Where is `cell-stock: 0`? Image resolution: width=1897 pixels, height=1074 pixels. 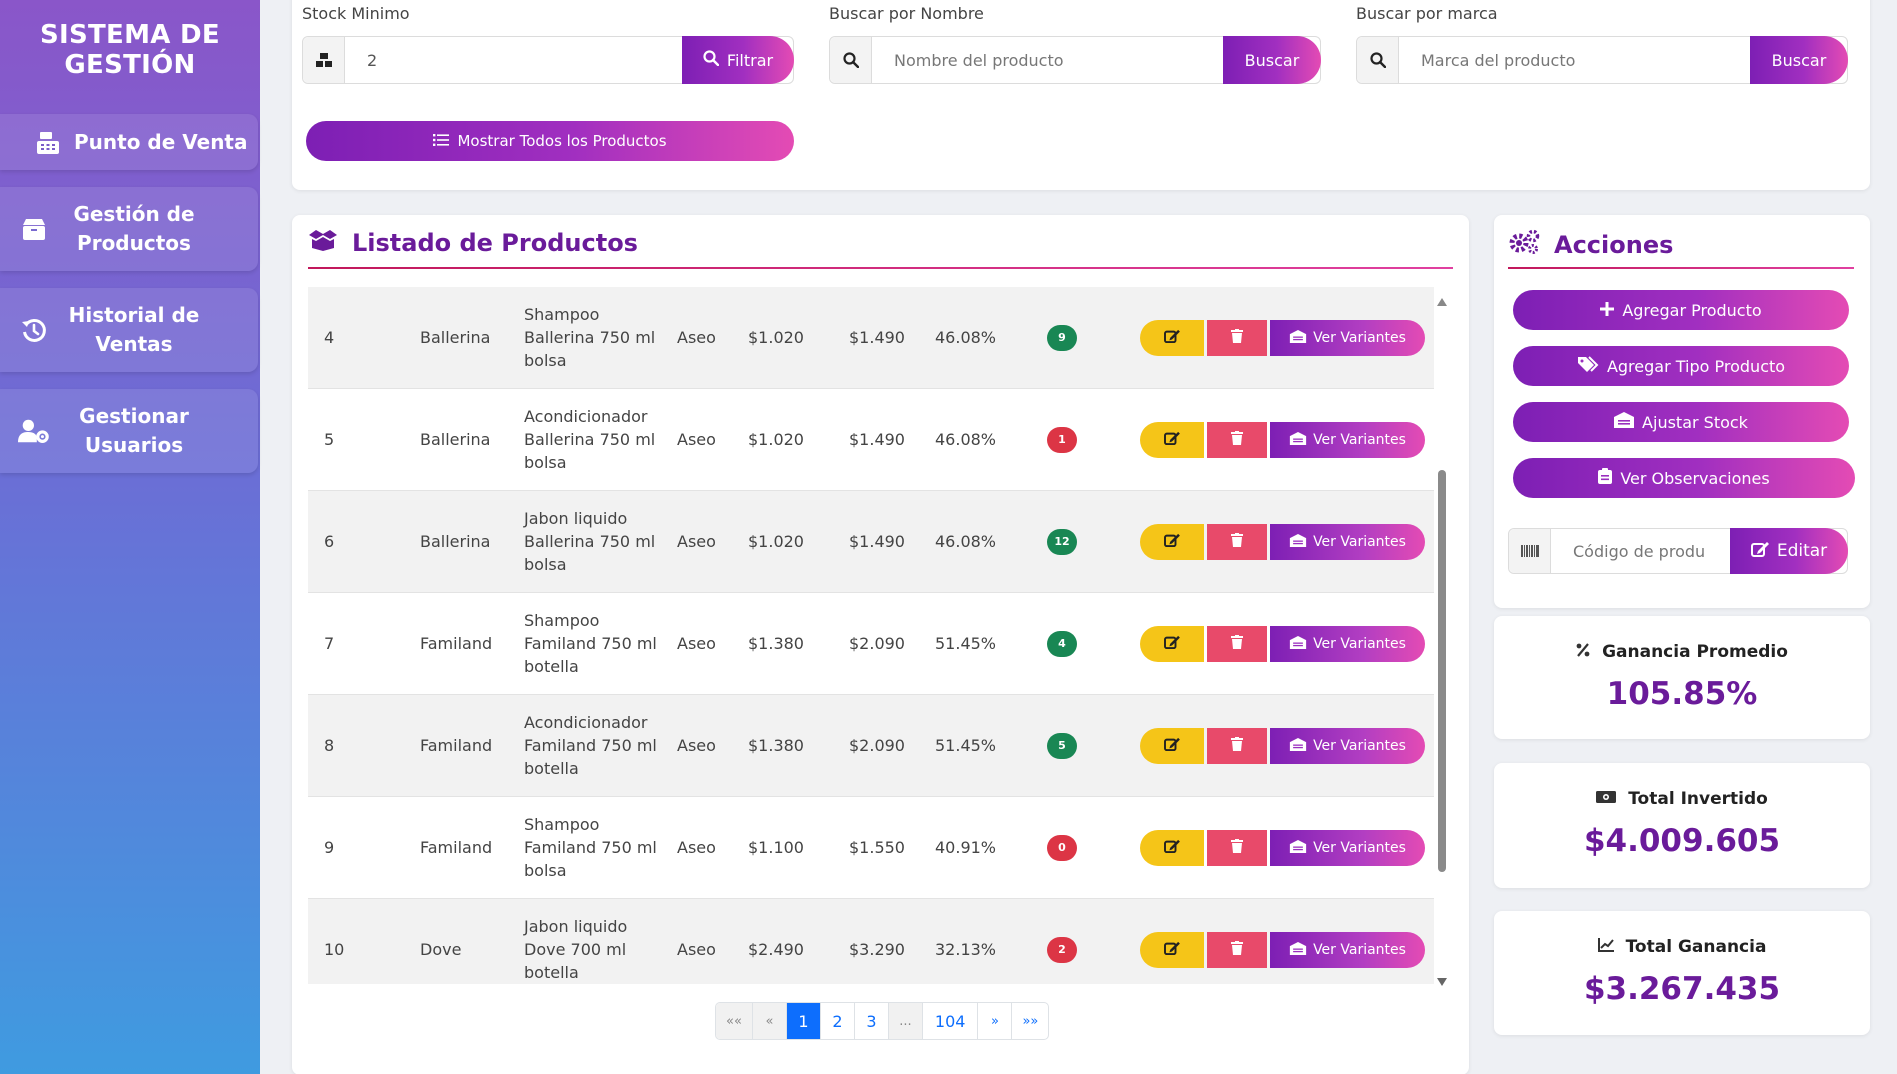 cell-stock: 0 is located at coordinates (1062, 847).